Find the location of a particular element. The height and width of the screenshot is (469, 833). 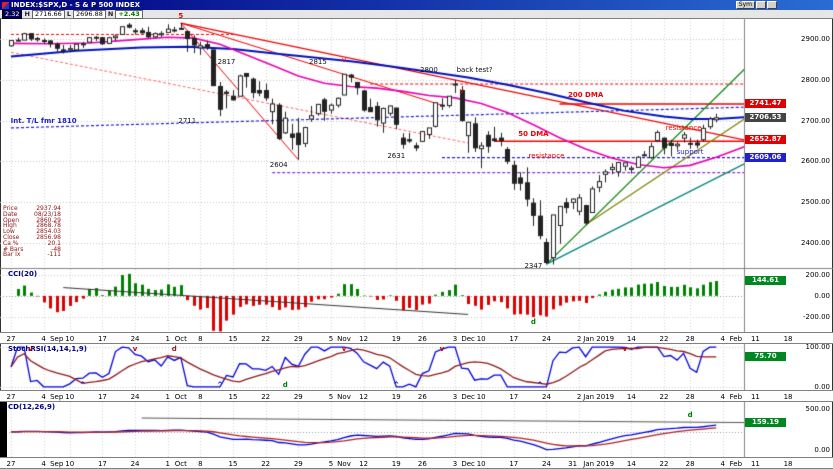

databox-row: Price 2937.94 is located at coordinates (32, 208).